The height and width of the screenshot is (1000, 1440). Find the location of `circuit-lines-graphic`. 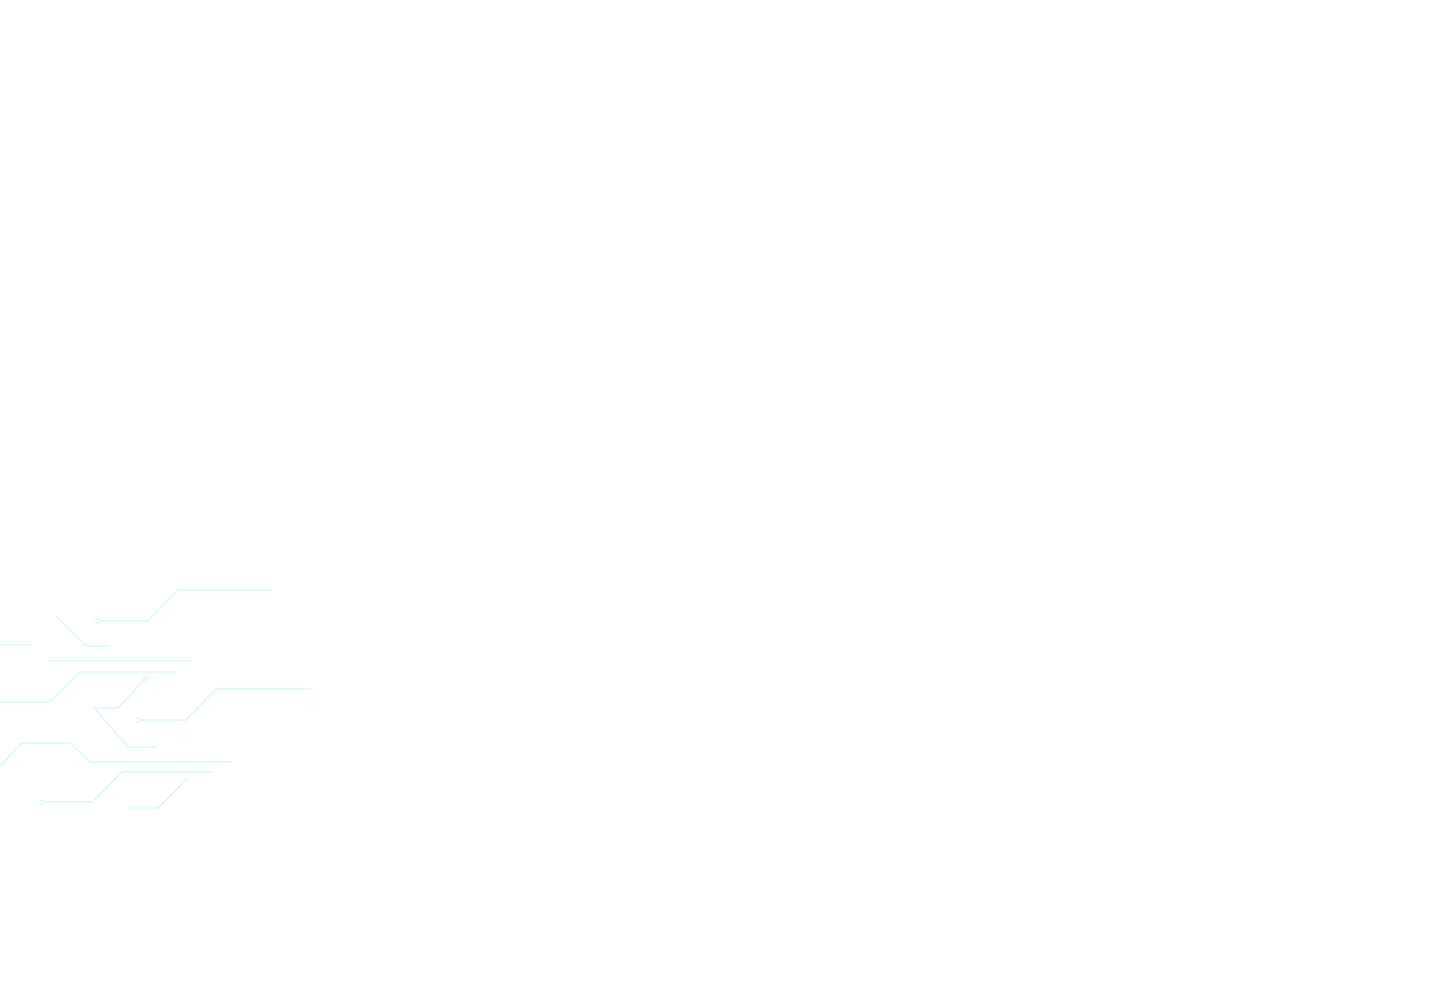

circuit-lines-graphic is located at coordinates (156, 699).